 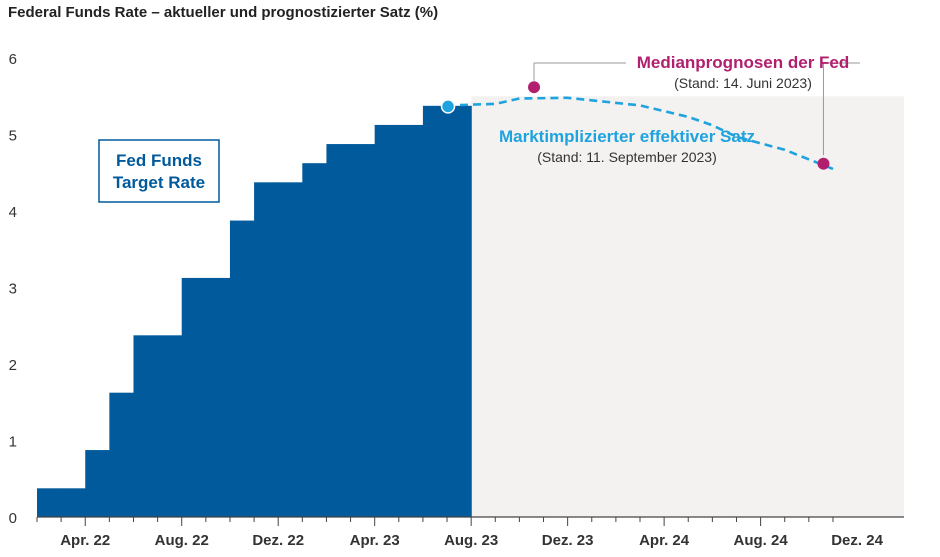 I want to click on target-rate-legend-box, so click(x=159, y=171).